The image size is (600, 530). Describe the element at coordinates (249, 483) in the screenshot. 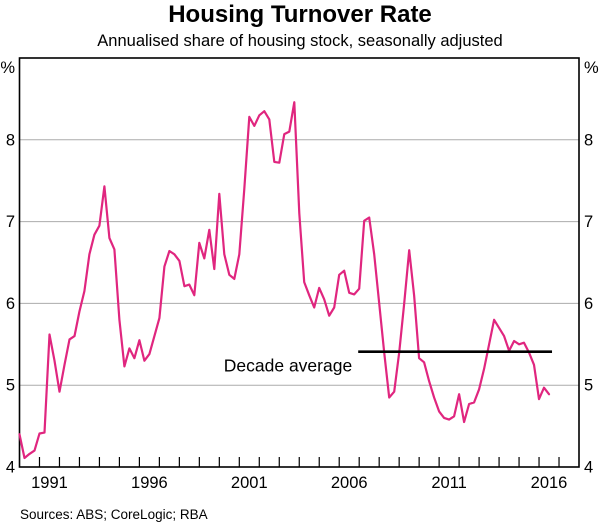

I see `x-axis-label: 2001` at that location.